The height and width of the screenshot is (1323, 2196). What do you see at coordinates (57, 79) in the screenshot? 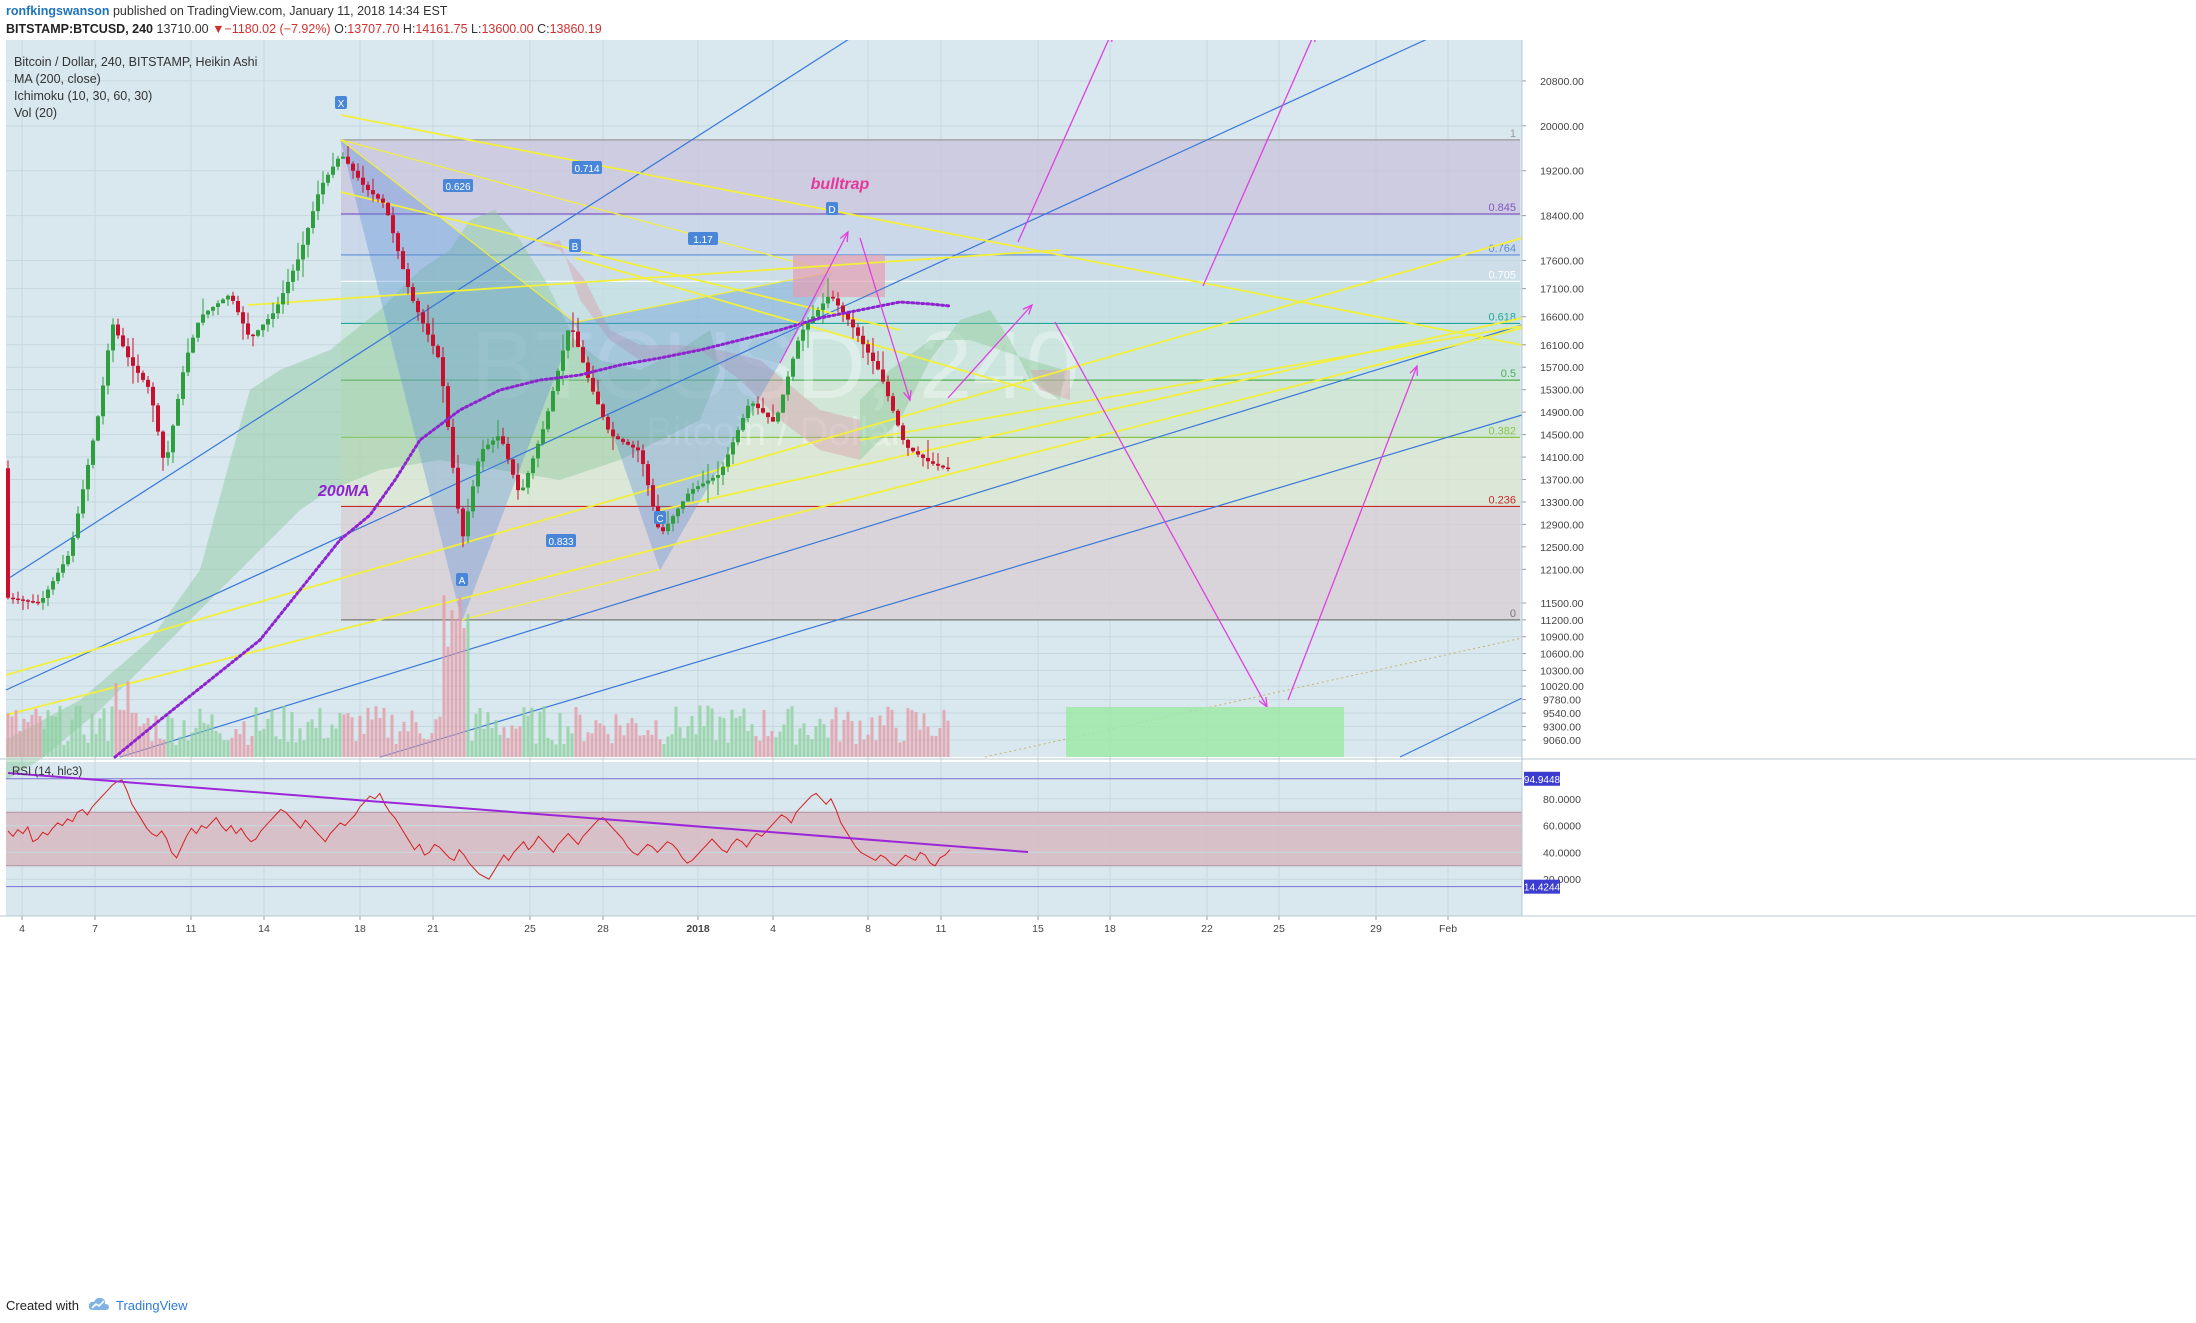
I see `legend-ma: MA (200, close)` at bounding box center [57, 79].